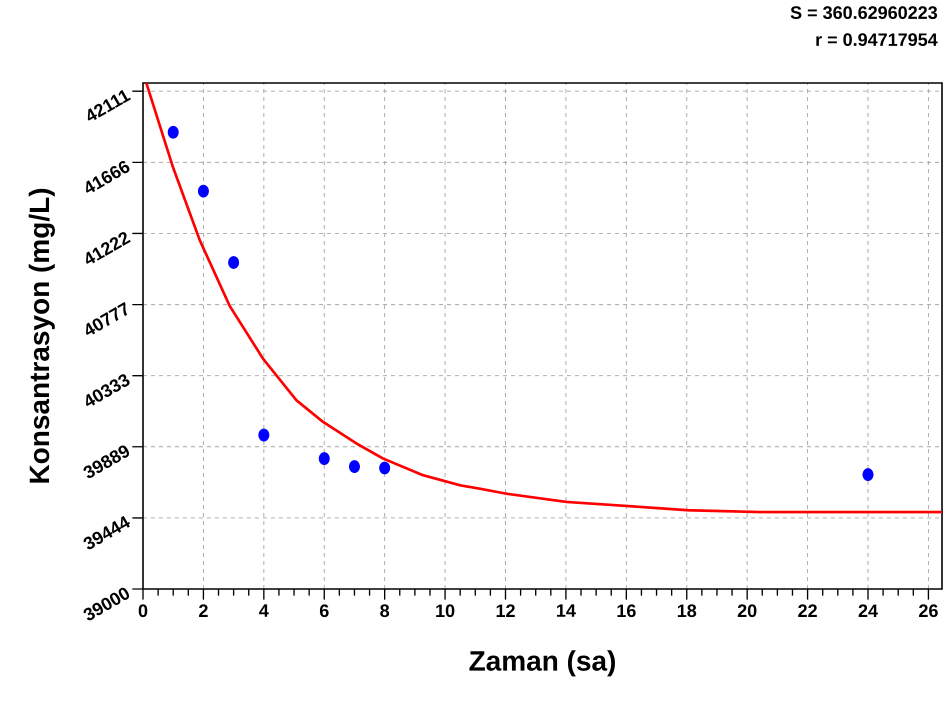 This screenshot has width=946, height=708. I want to click on x-tick-label: 20, so click(747, 611).